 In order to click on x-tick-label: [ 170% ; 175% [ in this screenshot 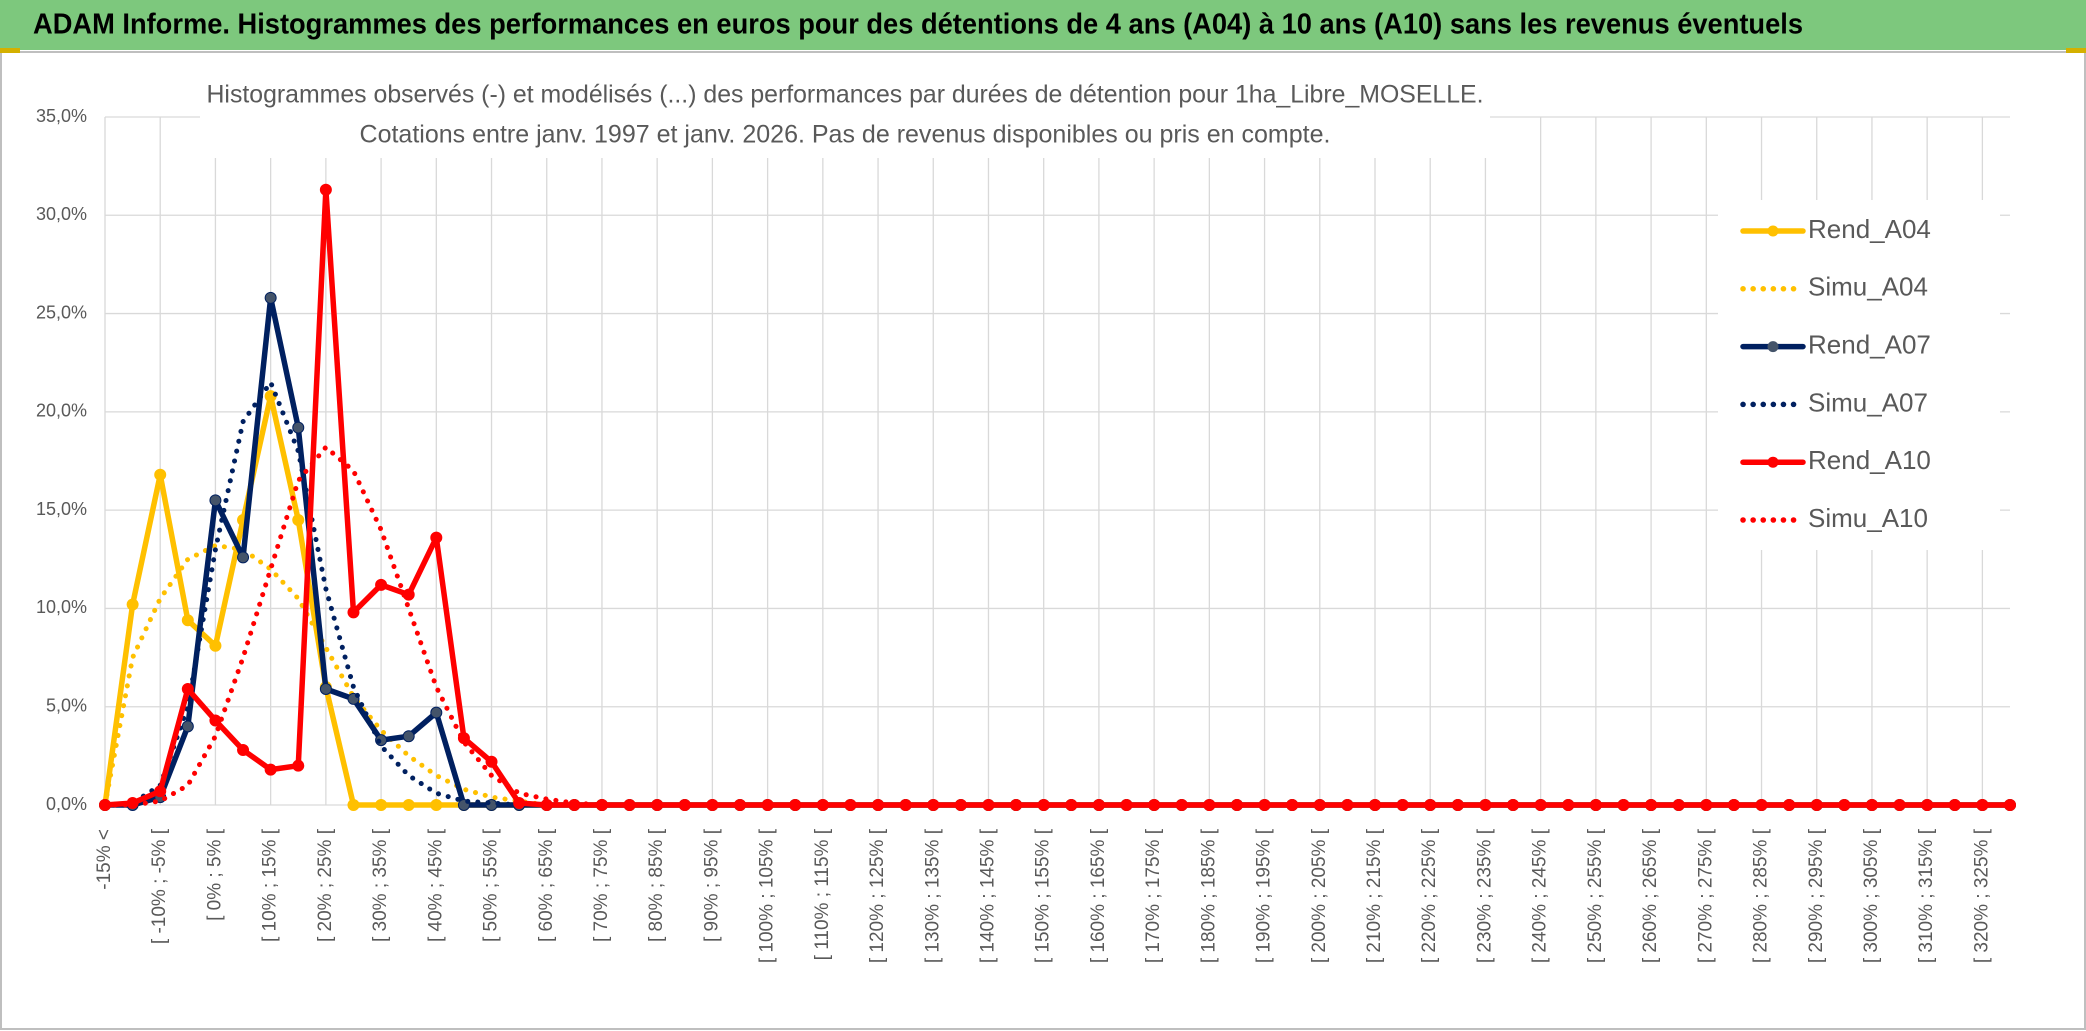, I will do `click(1153, 895)`.